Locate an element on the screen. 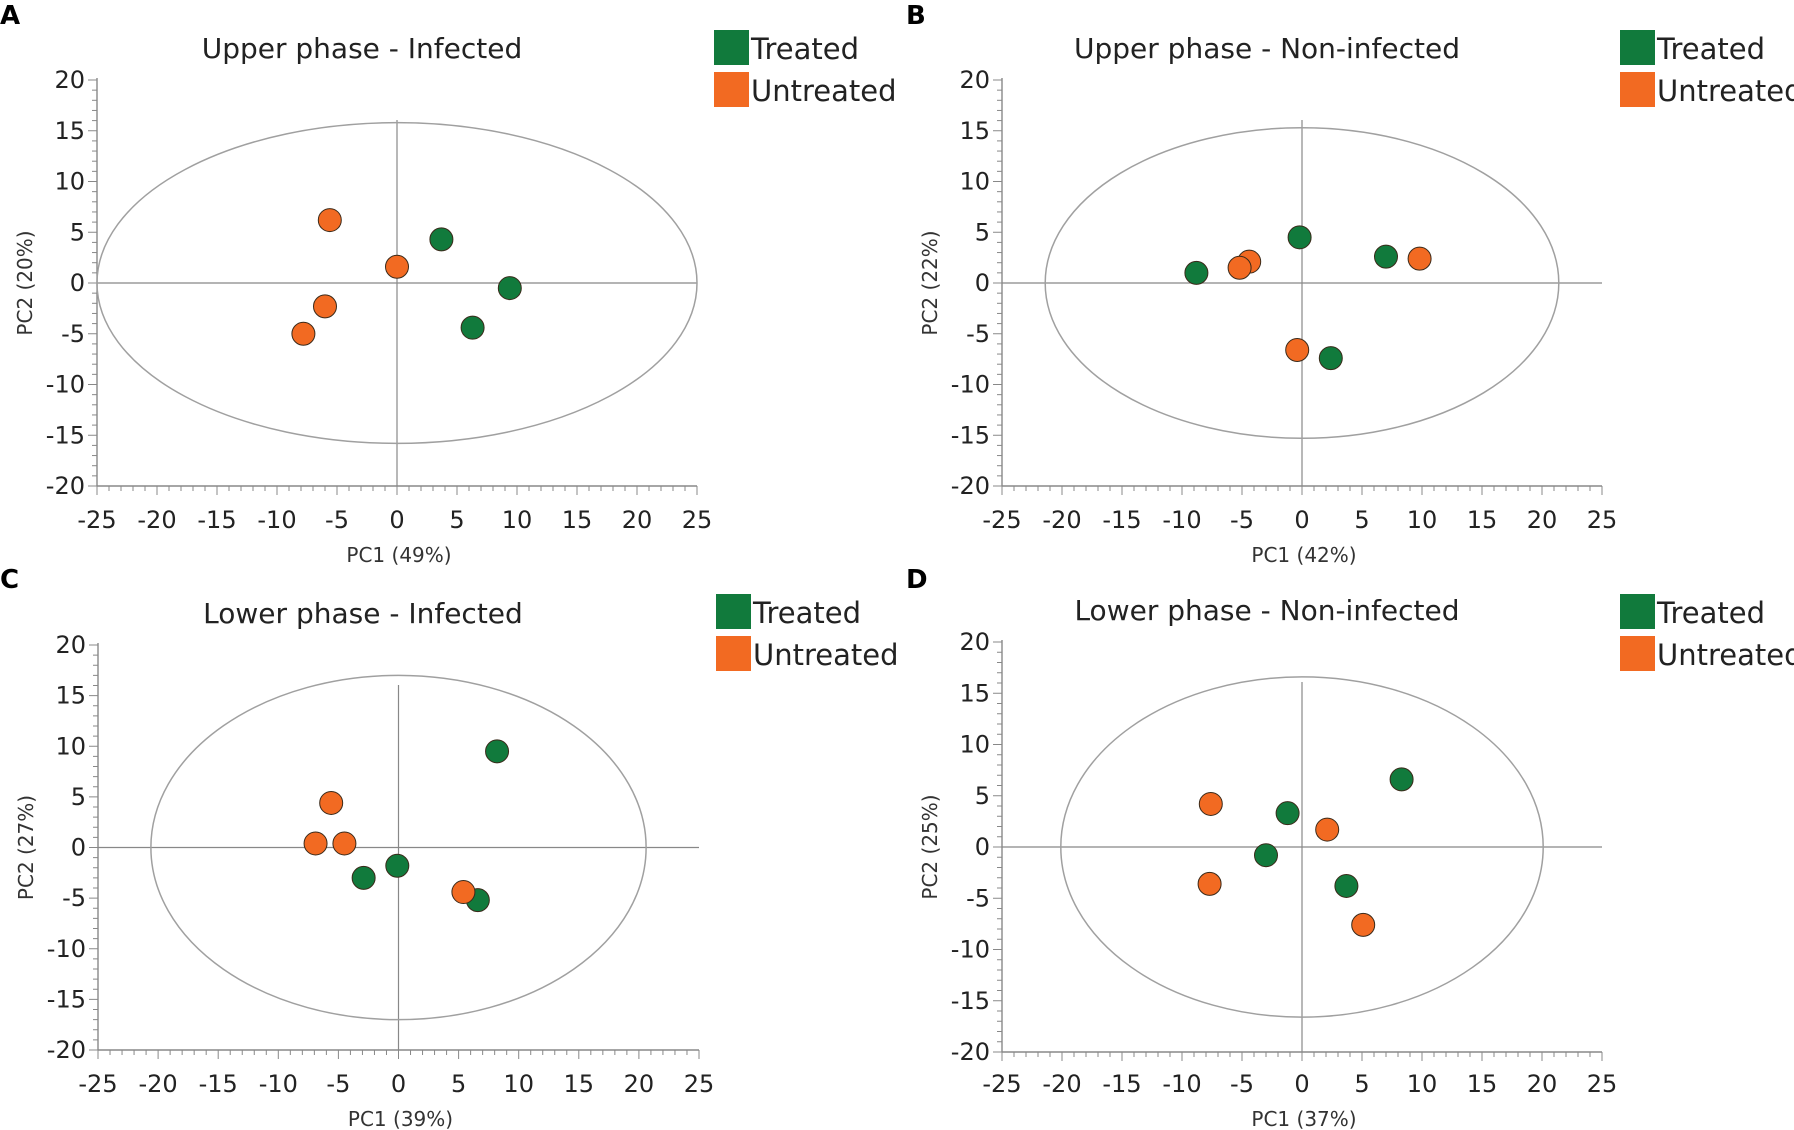 The width and height of the screenshot is (1794, 1130). panel-letter: B is located at coordinates (916, 16).